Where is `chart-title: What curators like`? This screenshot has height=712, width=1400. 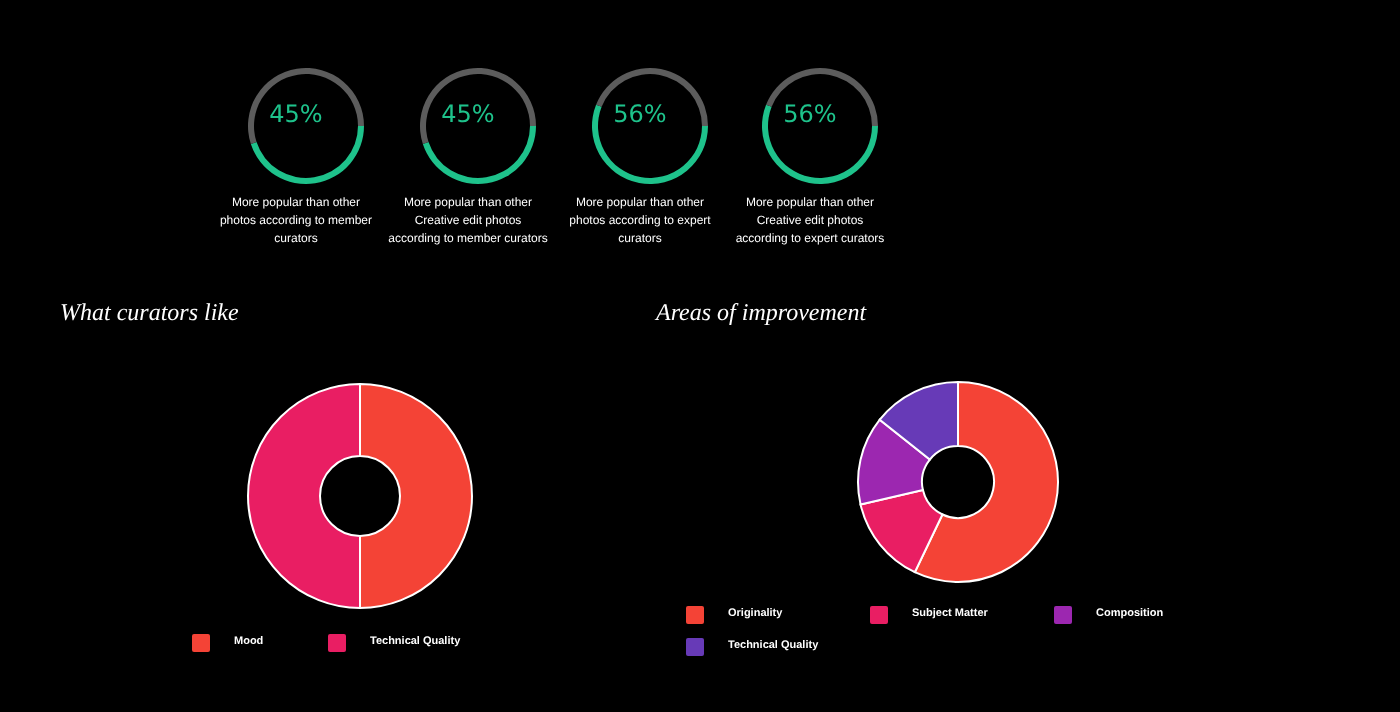 chart-title: What curators like is located at coordinates (149, 313).